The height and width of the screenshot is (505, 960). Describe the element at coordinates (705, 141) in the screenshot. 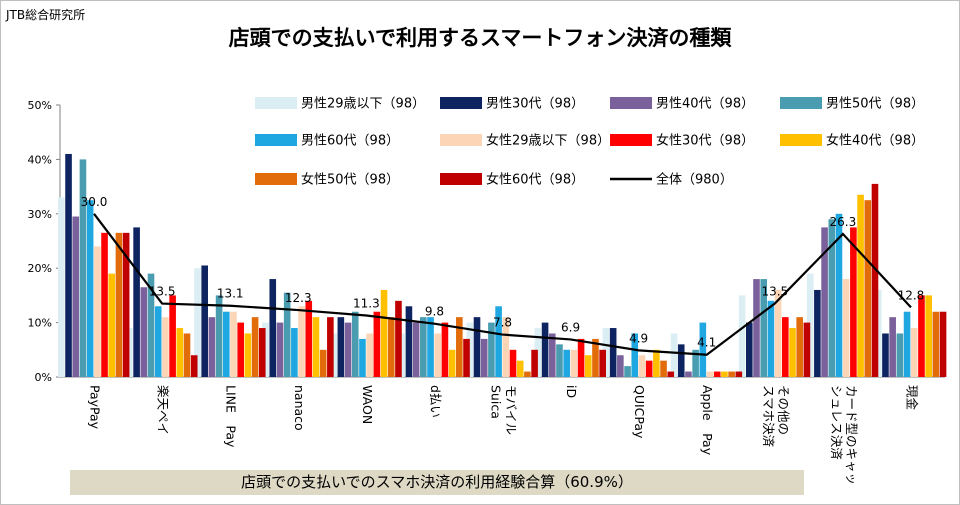

I see `legend-label: 女性30代（98）` at that location.